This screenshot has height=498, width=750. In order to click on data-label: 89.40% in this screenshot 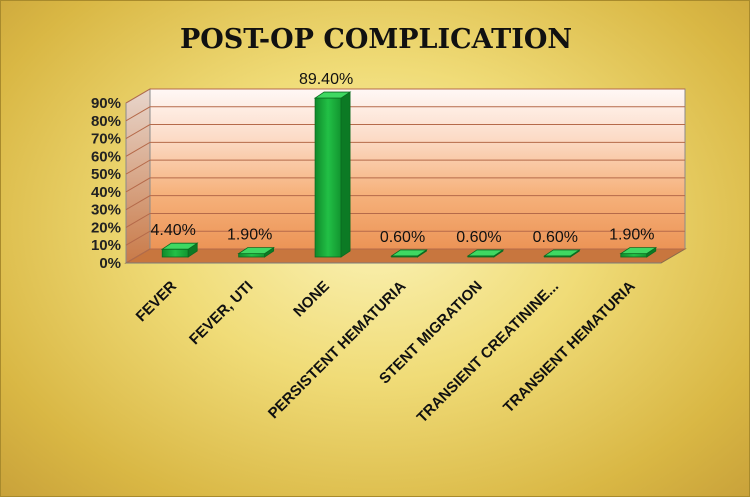, I will do `click(326, 79)`.